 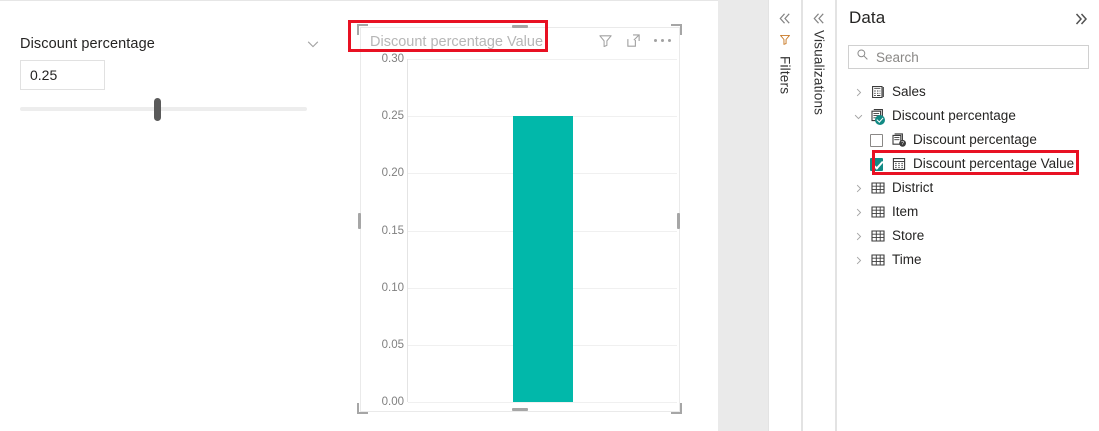 I want to click on focus-mode-icon, so click(x=633, y=40).